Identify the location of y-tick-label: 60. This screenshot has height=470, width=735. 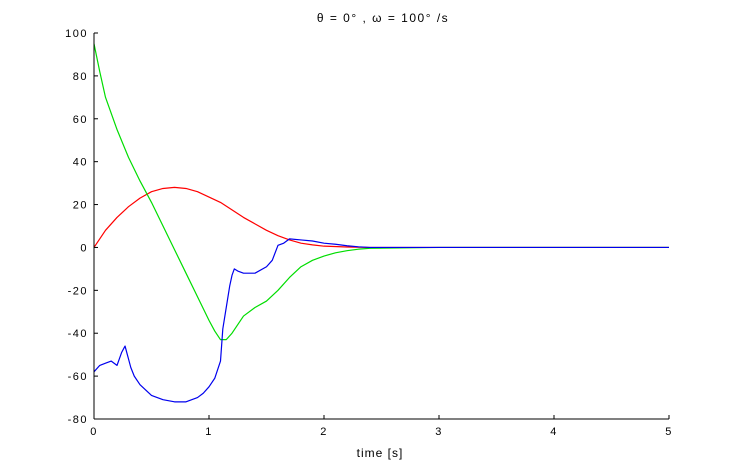
(80, 120).